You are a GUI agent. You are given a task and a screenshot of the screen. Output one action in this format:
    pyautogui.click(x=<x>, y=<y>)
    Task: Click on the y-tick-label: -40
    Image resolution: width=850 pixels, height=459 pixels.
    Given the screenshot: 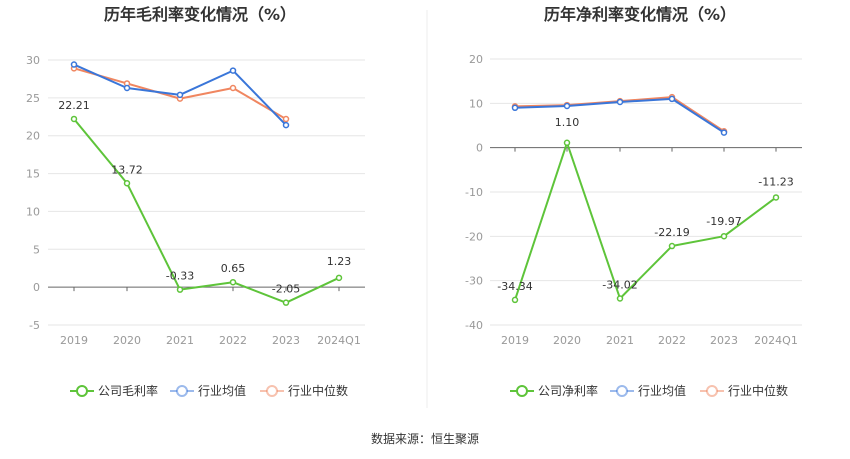 What is the action you would take?
    pyautogui.click(x=474, y=325)
    